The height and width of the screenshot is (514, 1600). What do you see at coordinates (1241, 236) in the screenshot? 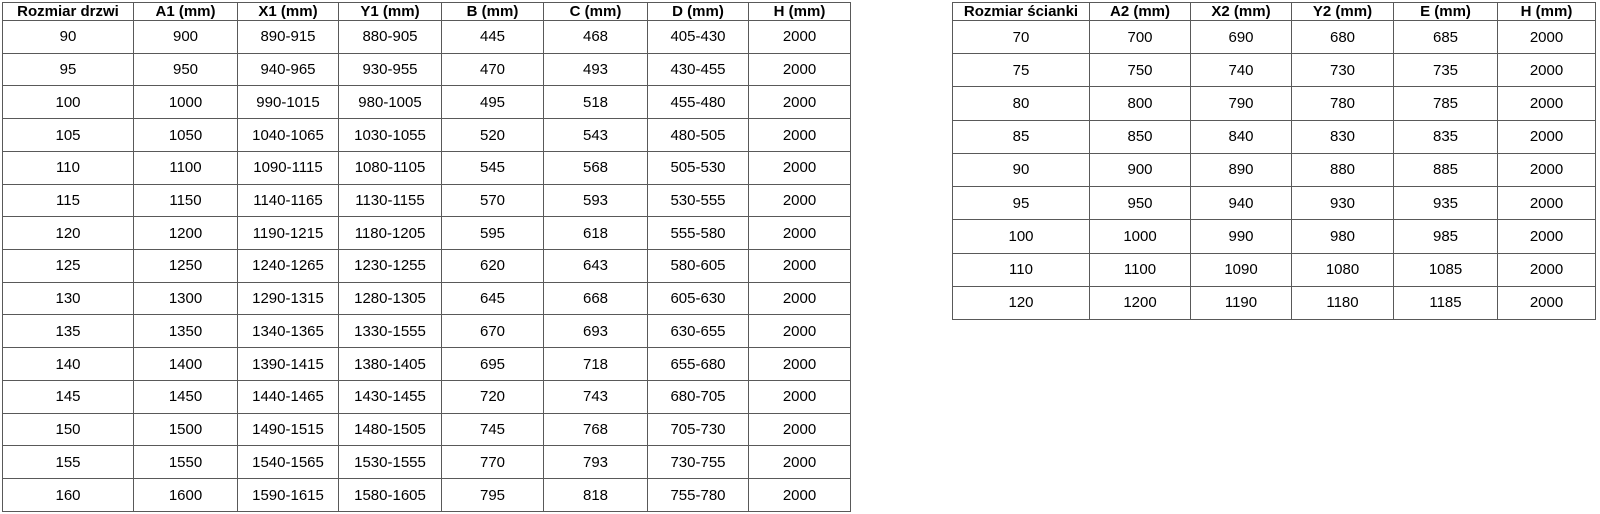
I see `table-cell: 990` at bounding box center [1241, 236].